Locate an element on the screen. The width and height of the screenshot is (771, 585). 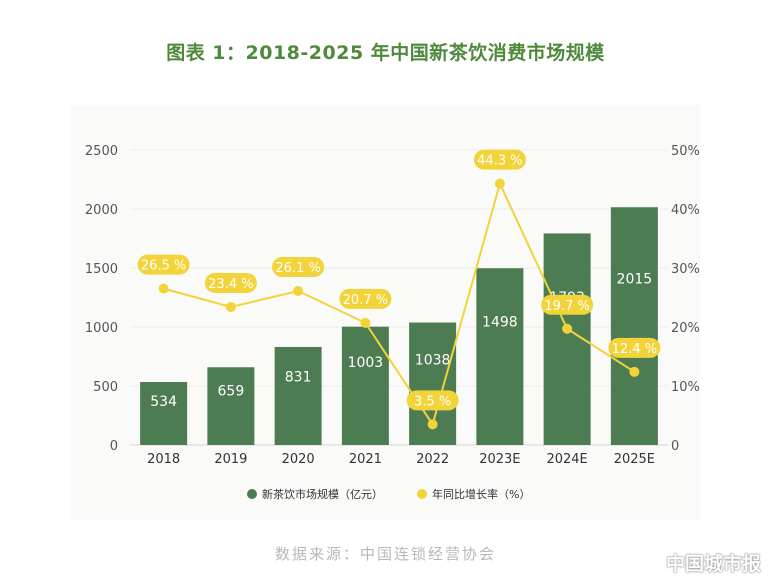
legend-bar-label: 新茶饮市场规模（亿元） is located at coordinates (322, 494).